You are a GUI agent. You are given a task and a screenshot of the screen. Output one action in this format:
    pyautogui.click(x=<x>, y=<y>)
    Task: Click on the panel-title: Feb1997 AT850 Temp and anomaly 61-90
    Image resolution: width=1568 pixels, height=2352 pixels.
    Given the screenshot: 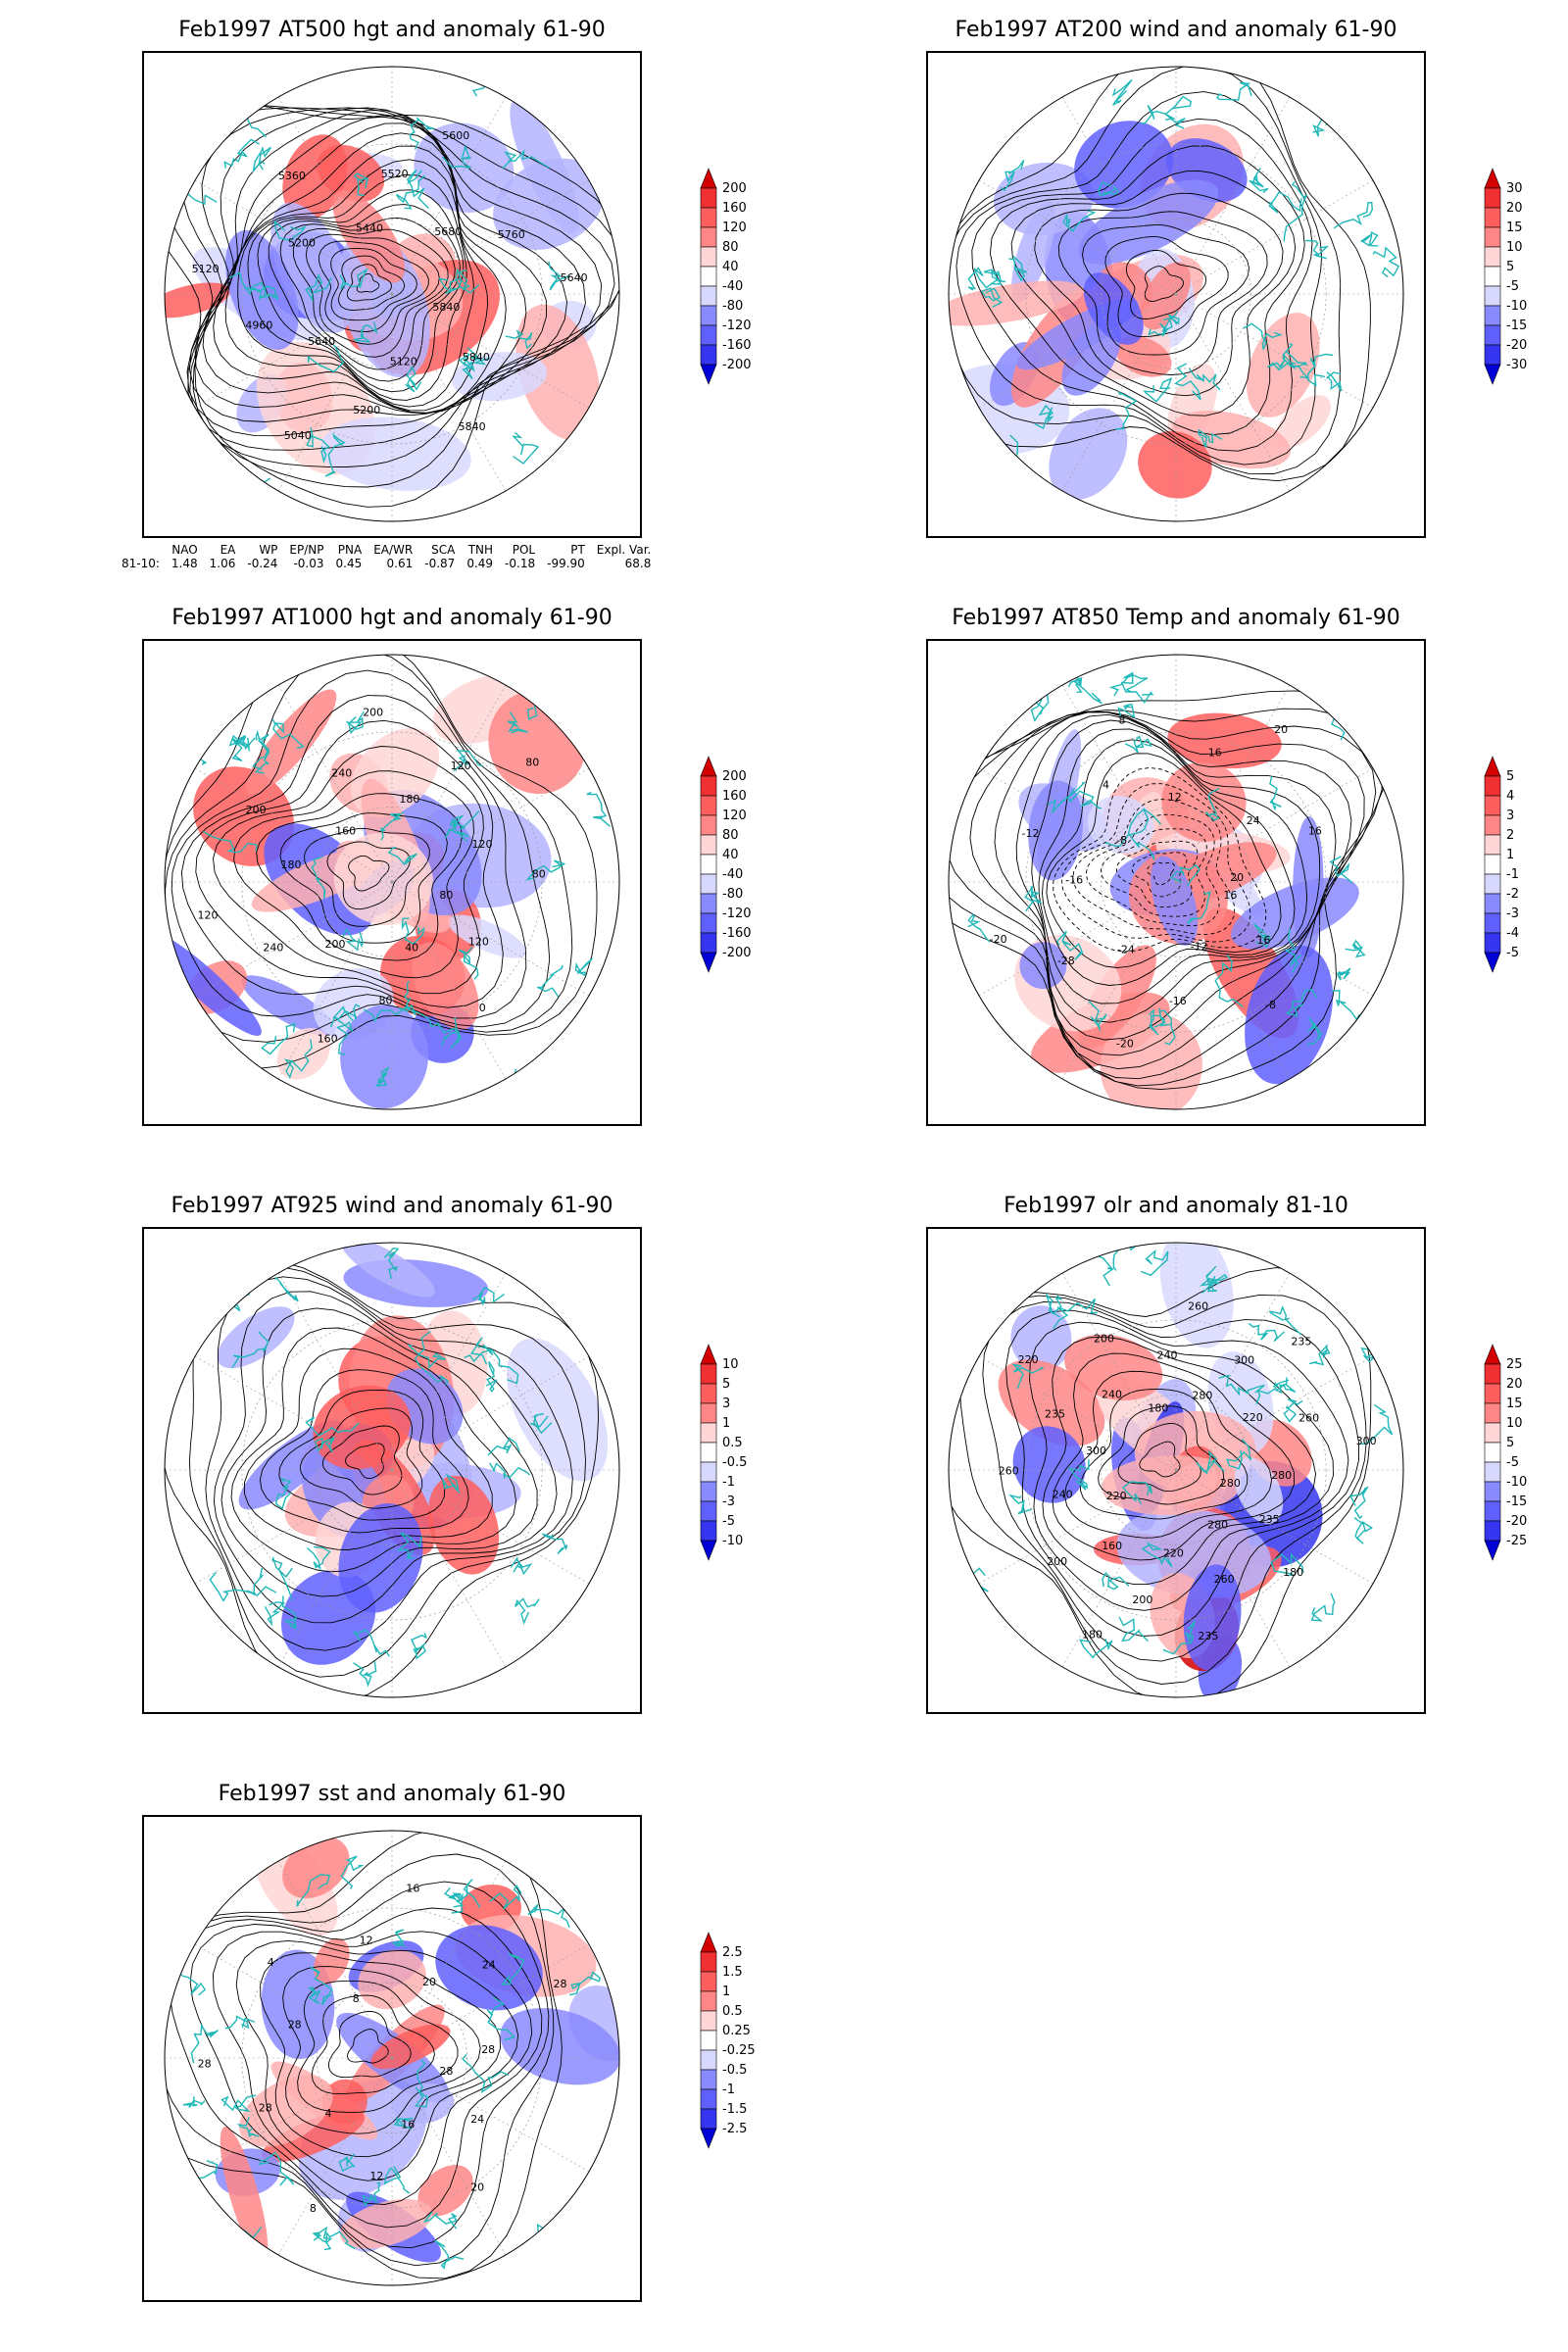 What is the action you would take?
    pyautogui.click(x=1176, y=618)
    